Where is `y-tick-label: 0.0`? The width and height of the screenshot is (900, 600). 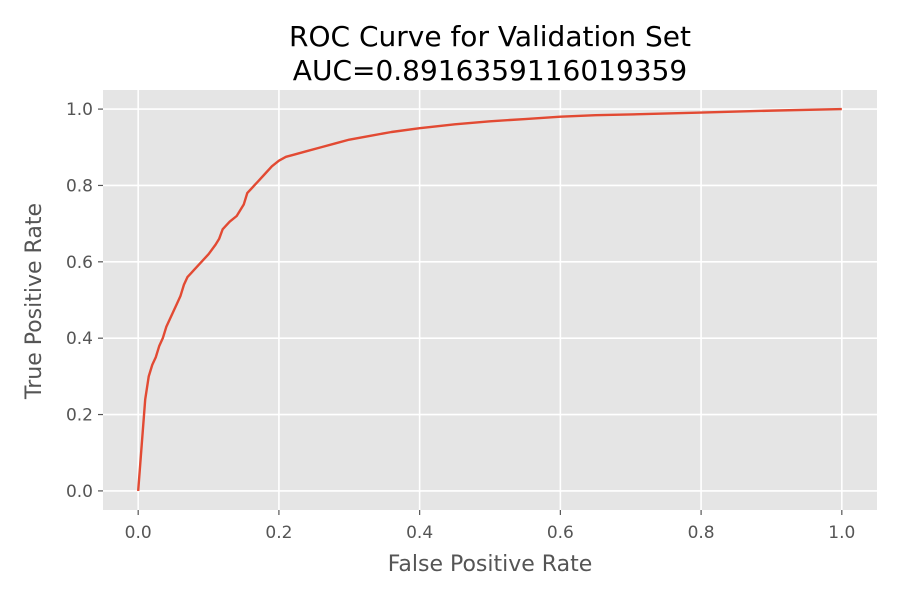
y-tick-label: 0.0 is located at coordinates (79, 492).